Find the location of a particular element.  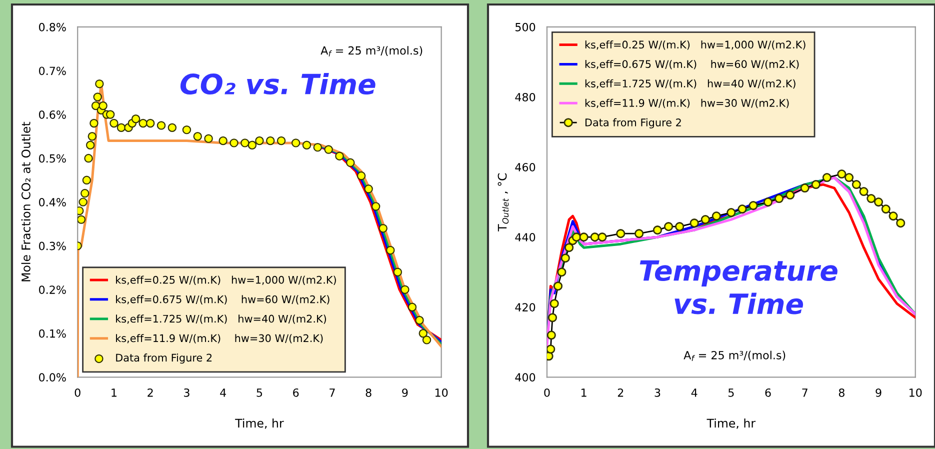

y-tick-label: 420 is located at coordinates (525, 307).